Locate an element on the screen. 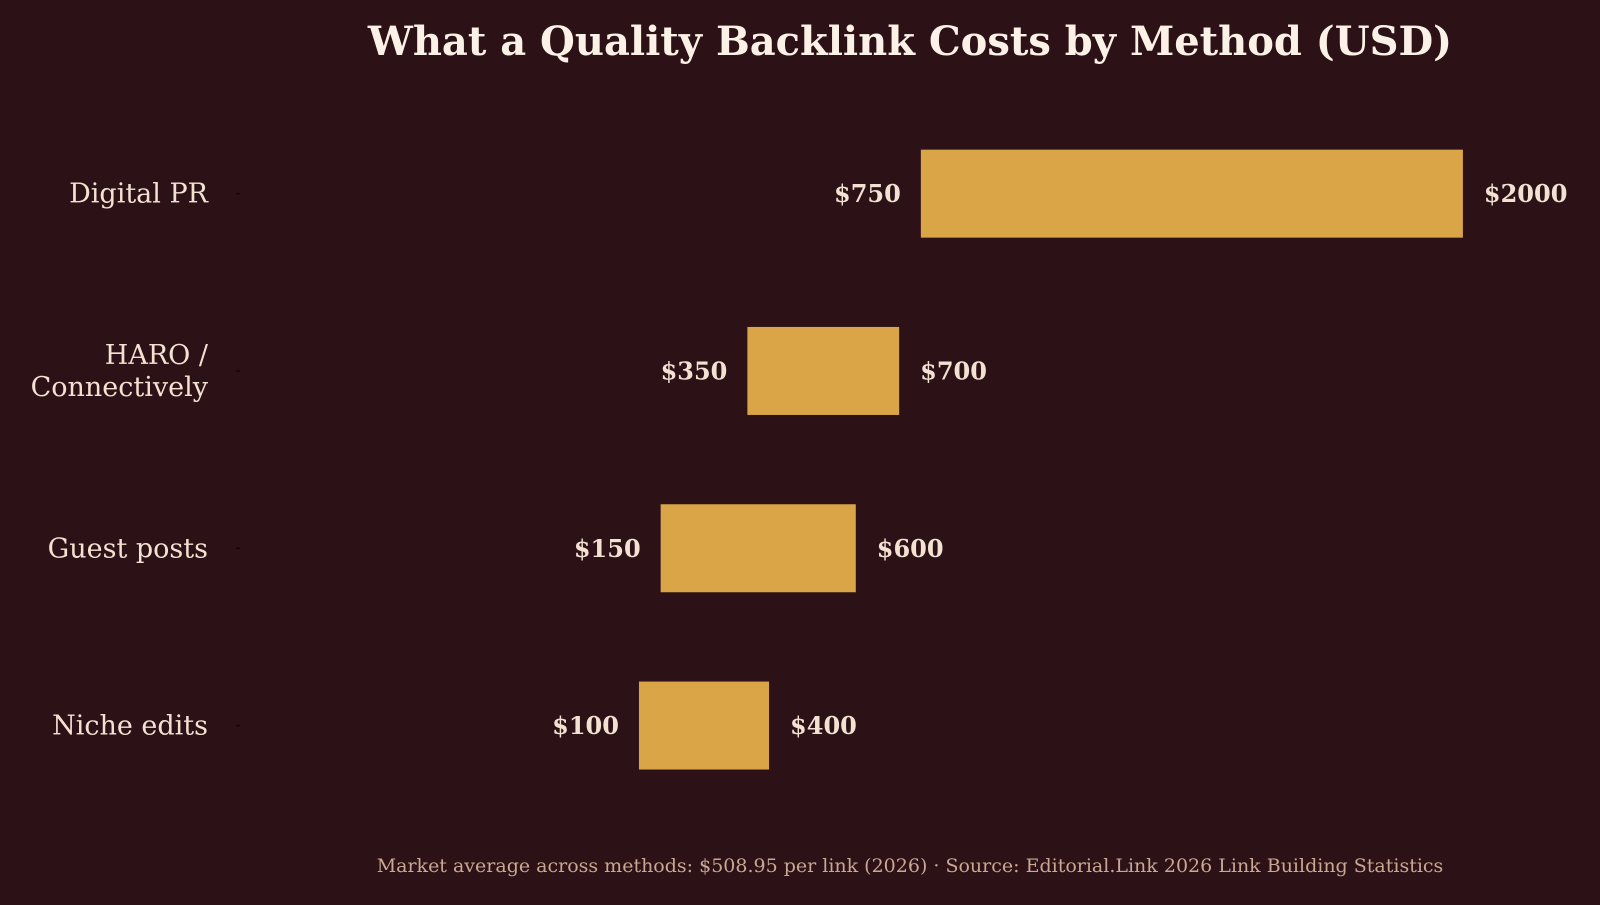 The image size is (1600, 905). category-label-line: Digital PR is located at coordinates (139, 193).